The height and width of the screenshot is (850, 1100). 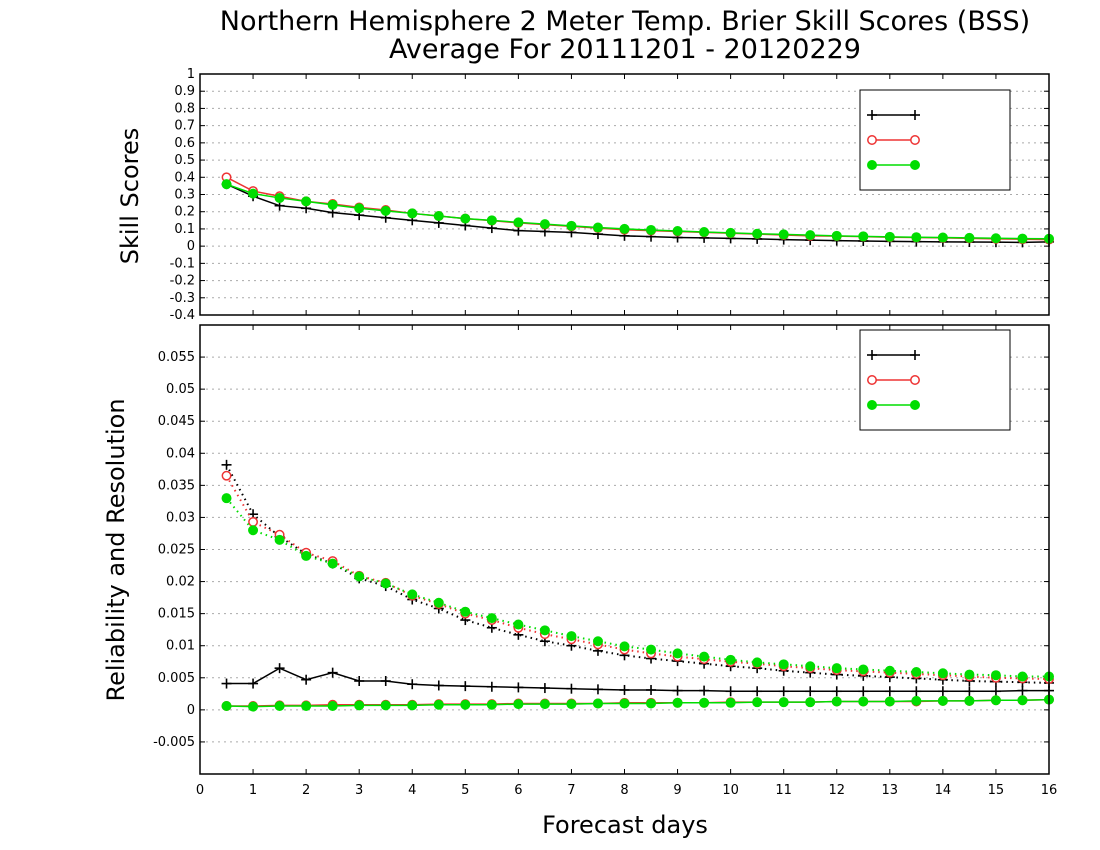 What do you see at coordinates (872, 405) in the screenshot?
I see `legend-marker-green` at bounding box center [872, 405].